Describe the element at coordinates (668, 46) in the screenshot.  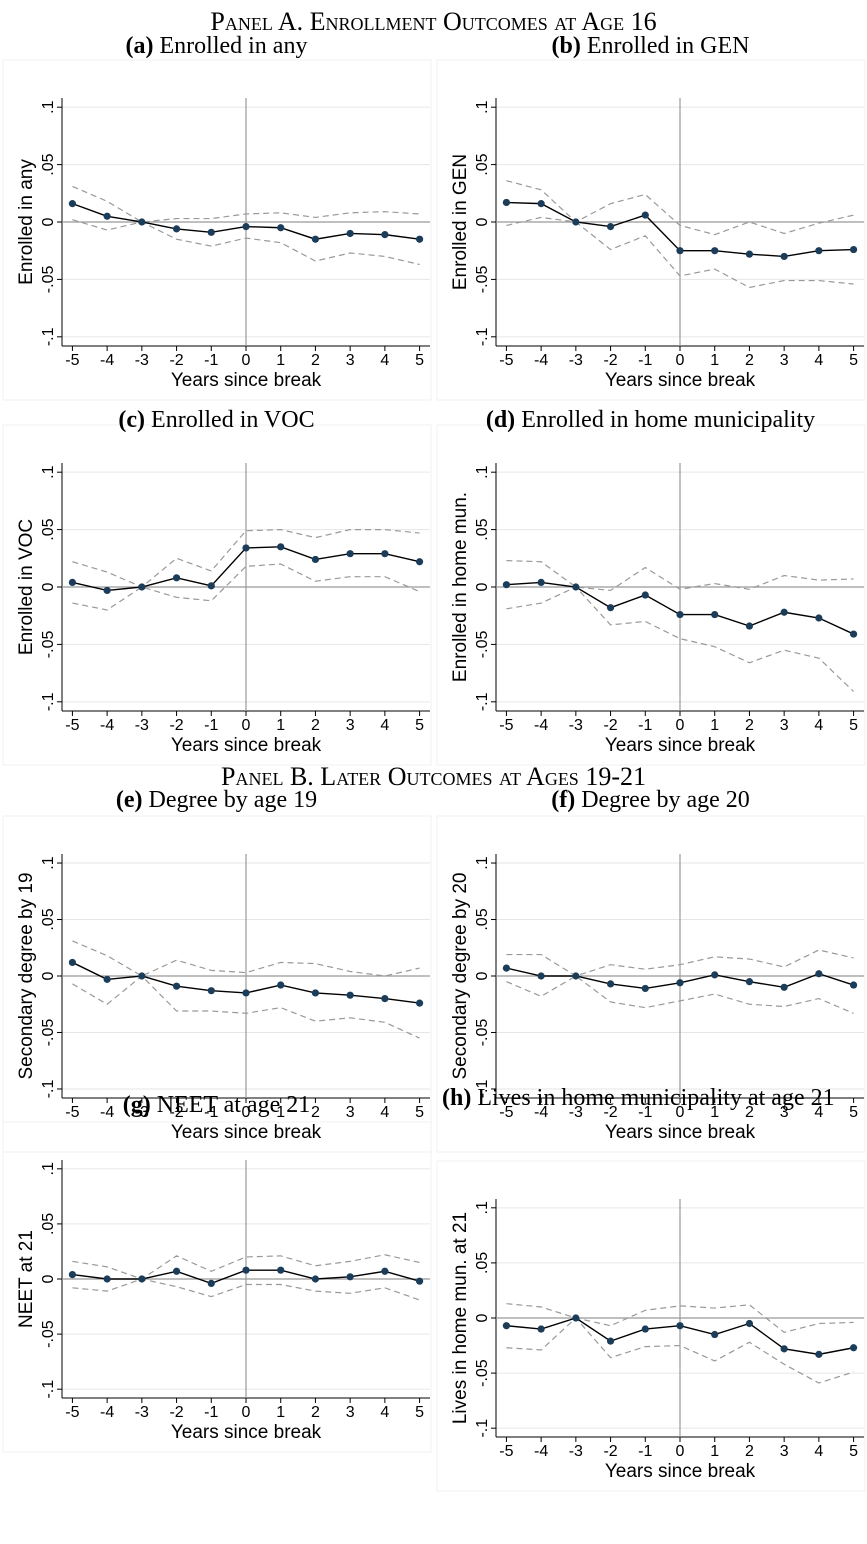
I see `subplot-title: Enrolled in GEN` at that location.